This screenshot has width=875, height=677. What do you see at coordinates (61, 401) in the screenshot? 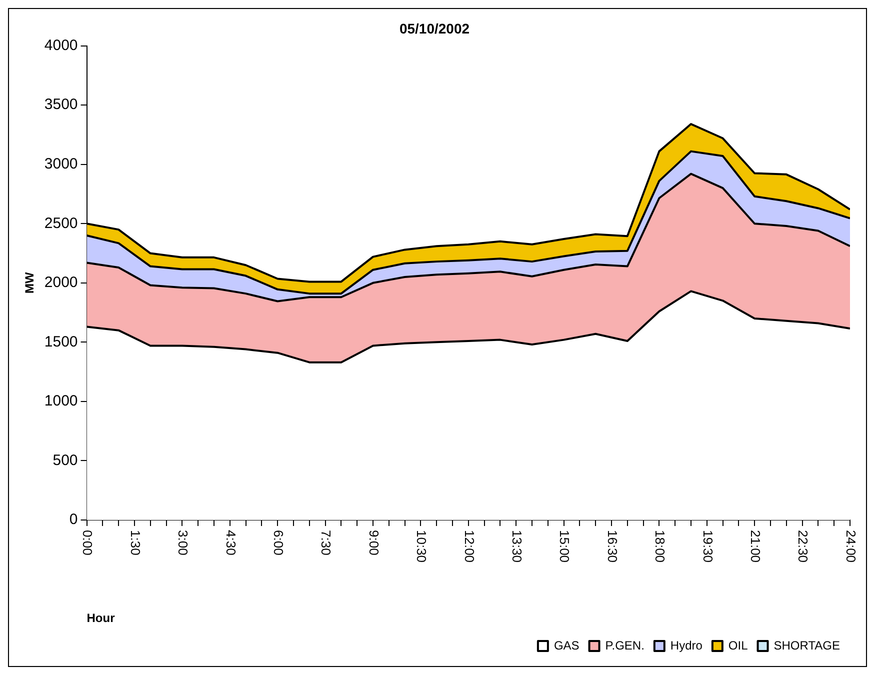
I see `y-tick-label: 1000` at bounding box center [61, 401].